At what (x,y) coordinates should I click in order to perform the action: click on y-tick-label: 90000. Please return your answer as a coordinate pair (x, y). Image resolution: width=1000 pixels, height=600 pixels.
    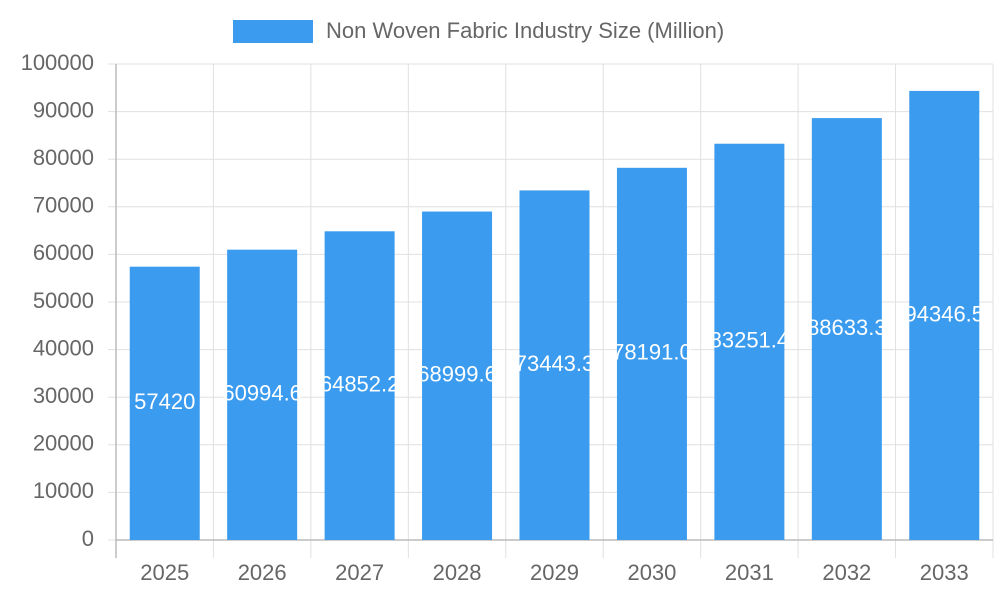
    Looking at the image, I should click on (63, 109).